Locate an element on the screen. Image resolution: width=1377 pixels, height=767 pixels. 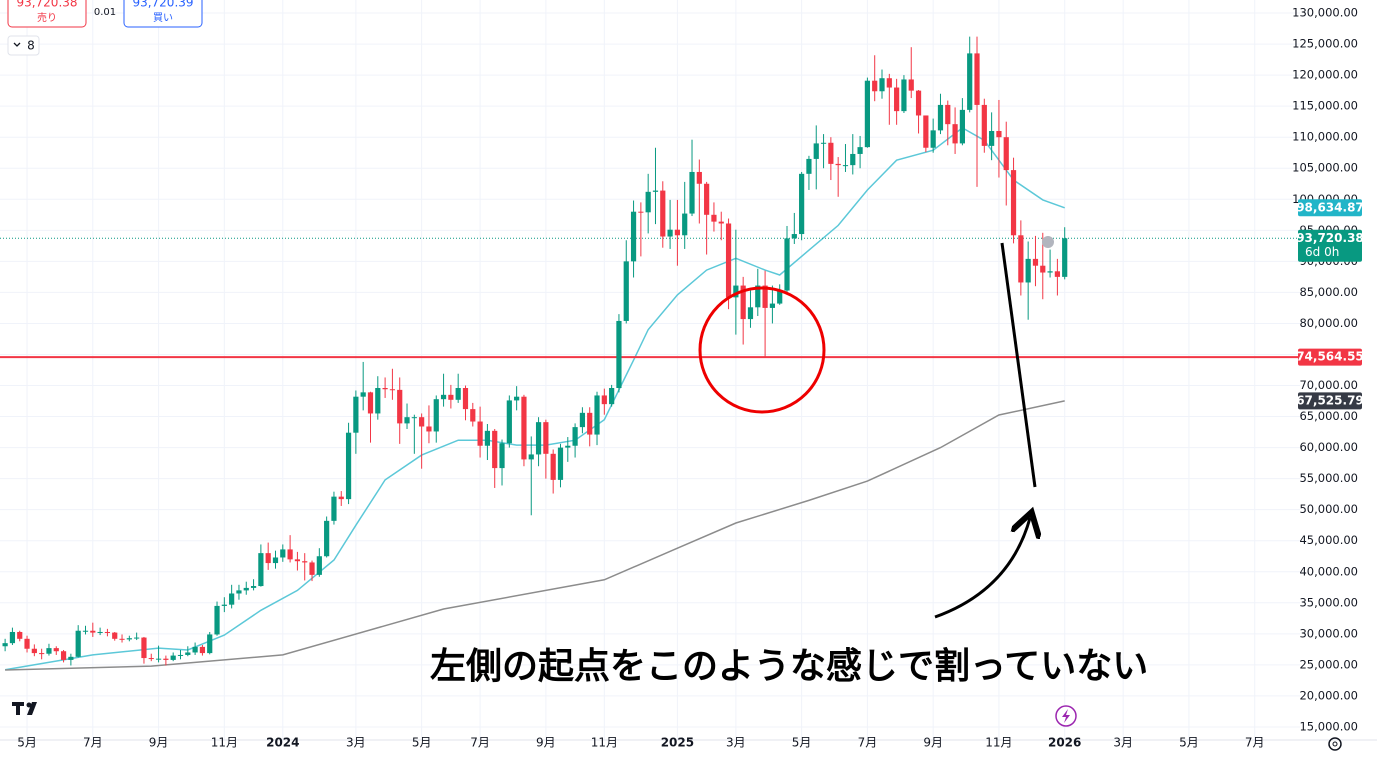
settings-icon is located at coordinates (1335, 744).